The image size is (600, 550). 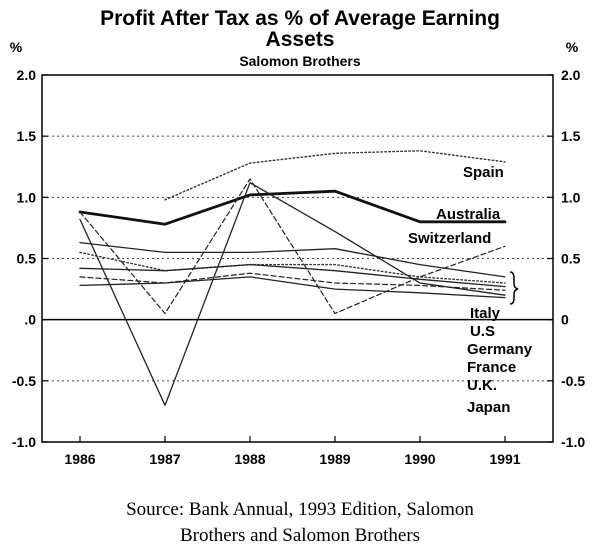 What do you see at coordinates (491, 367) in the screenshot?
I see `series-label-france: France` at bounding box center [491, 367].